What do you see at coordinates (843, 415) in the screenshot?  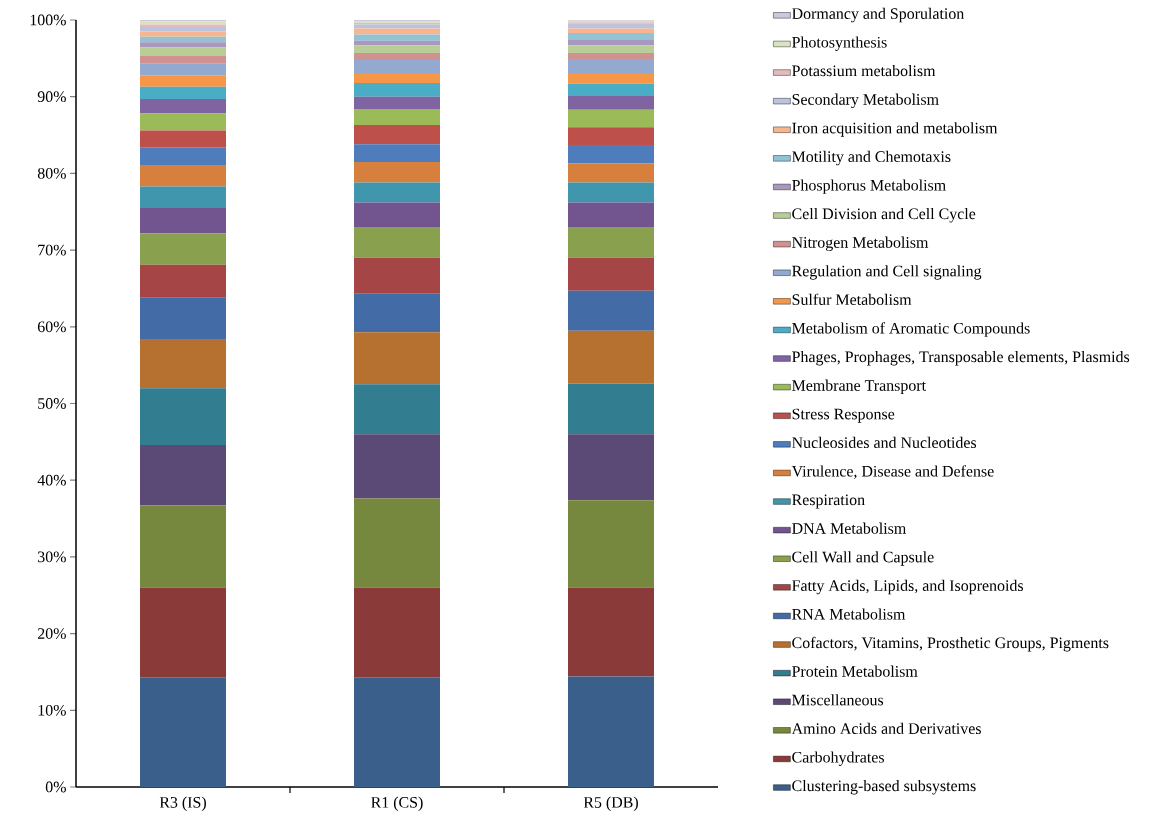 I see `legend-label: Stress Response` at bounding box center [843, 415].